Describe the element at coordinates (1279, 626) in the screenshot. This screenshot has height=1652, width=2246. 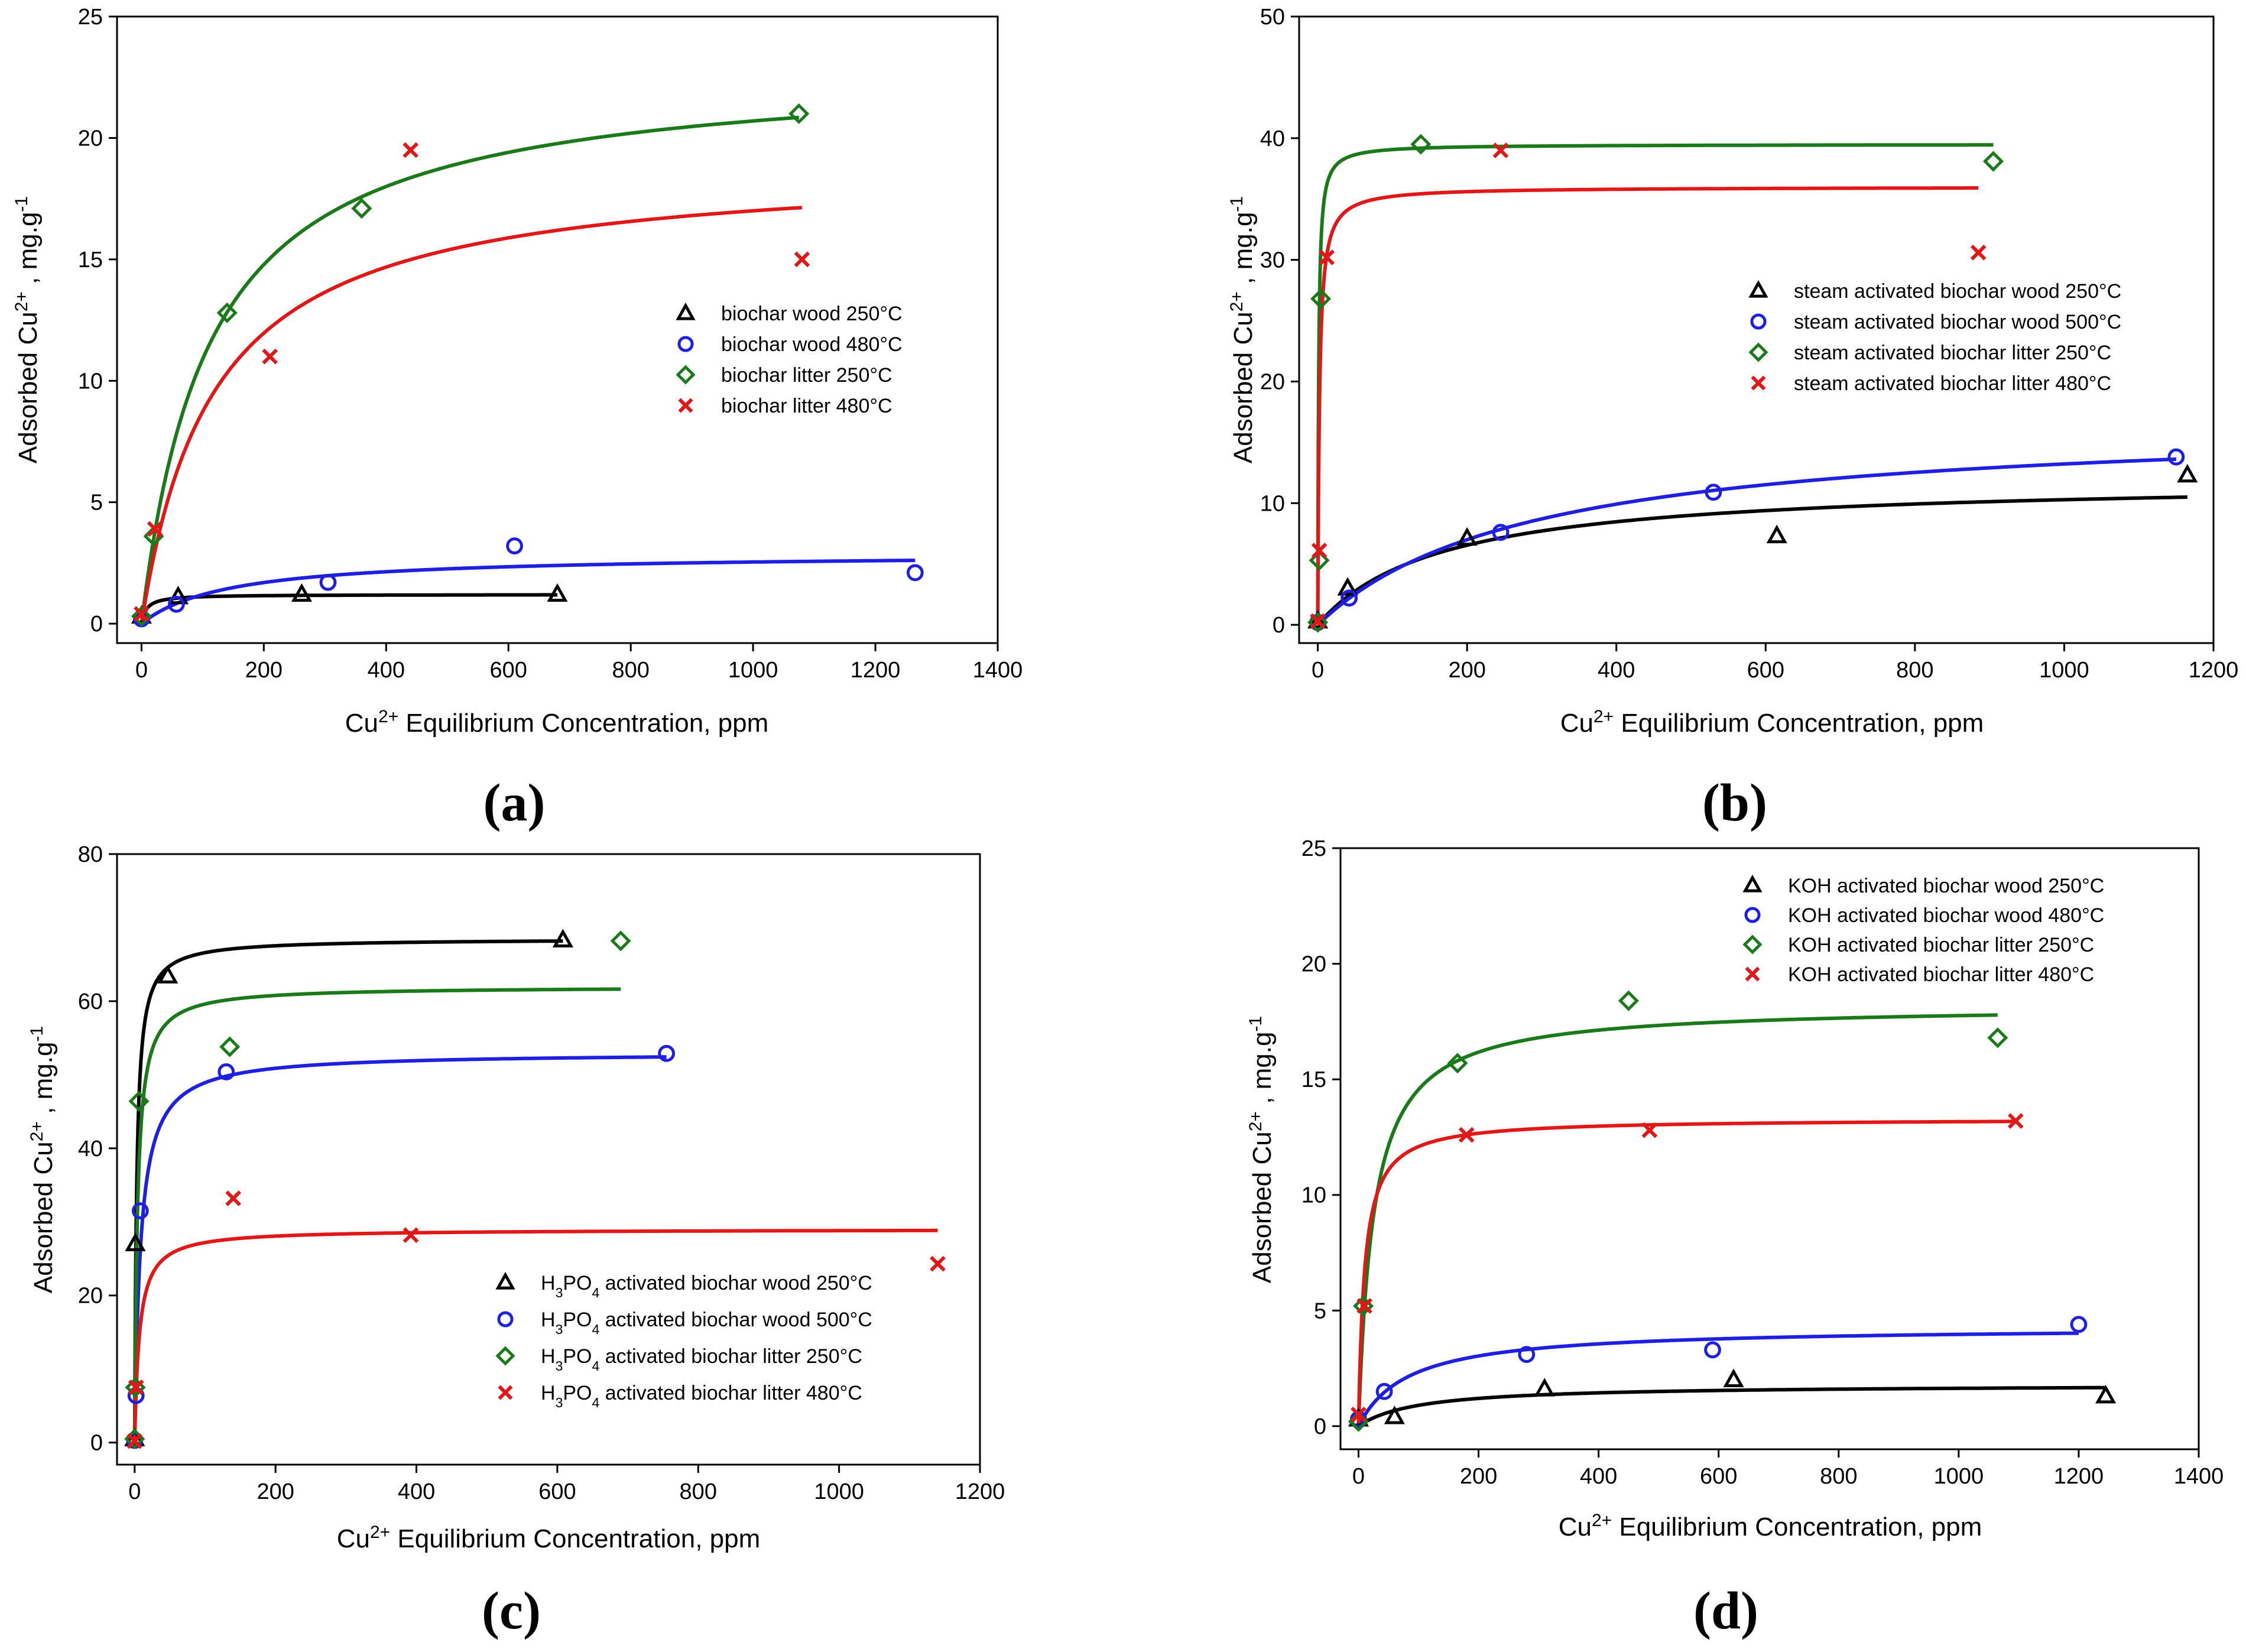
I see `y-tick-label: 0` at that location.